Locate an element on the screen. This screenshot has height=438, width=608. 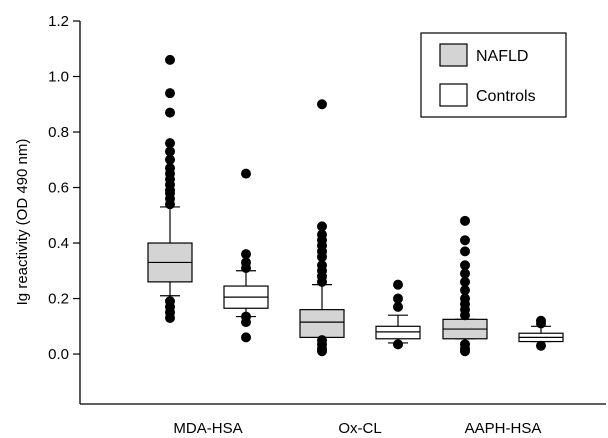
box-nafld-aaph-hsa is located at coordinates (465, 286).